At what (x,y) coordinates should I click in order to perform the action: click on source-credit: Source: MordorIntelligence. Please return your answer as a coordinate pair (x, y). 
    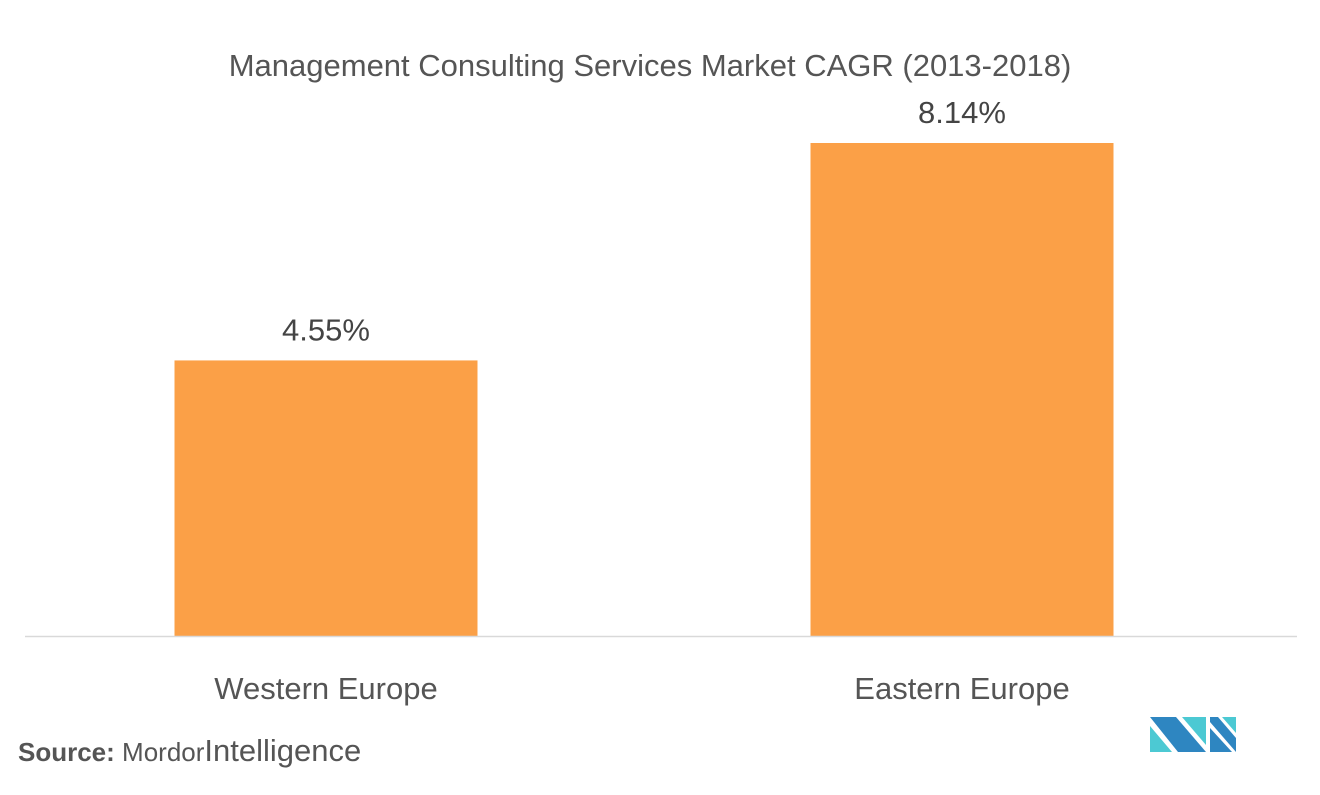
    Looking at the image, I should click on (189, 751).